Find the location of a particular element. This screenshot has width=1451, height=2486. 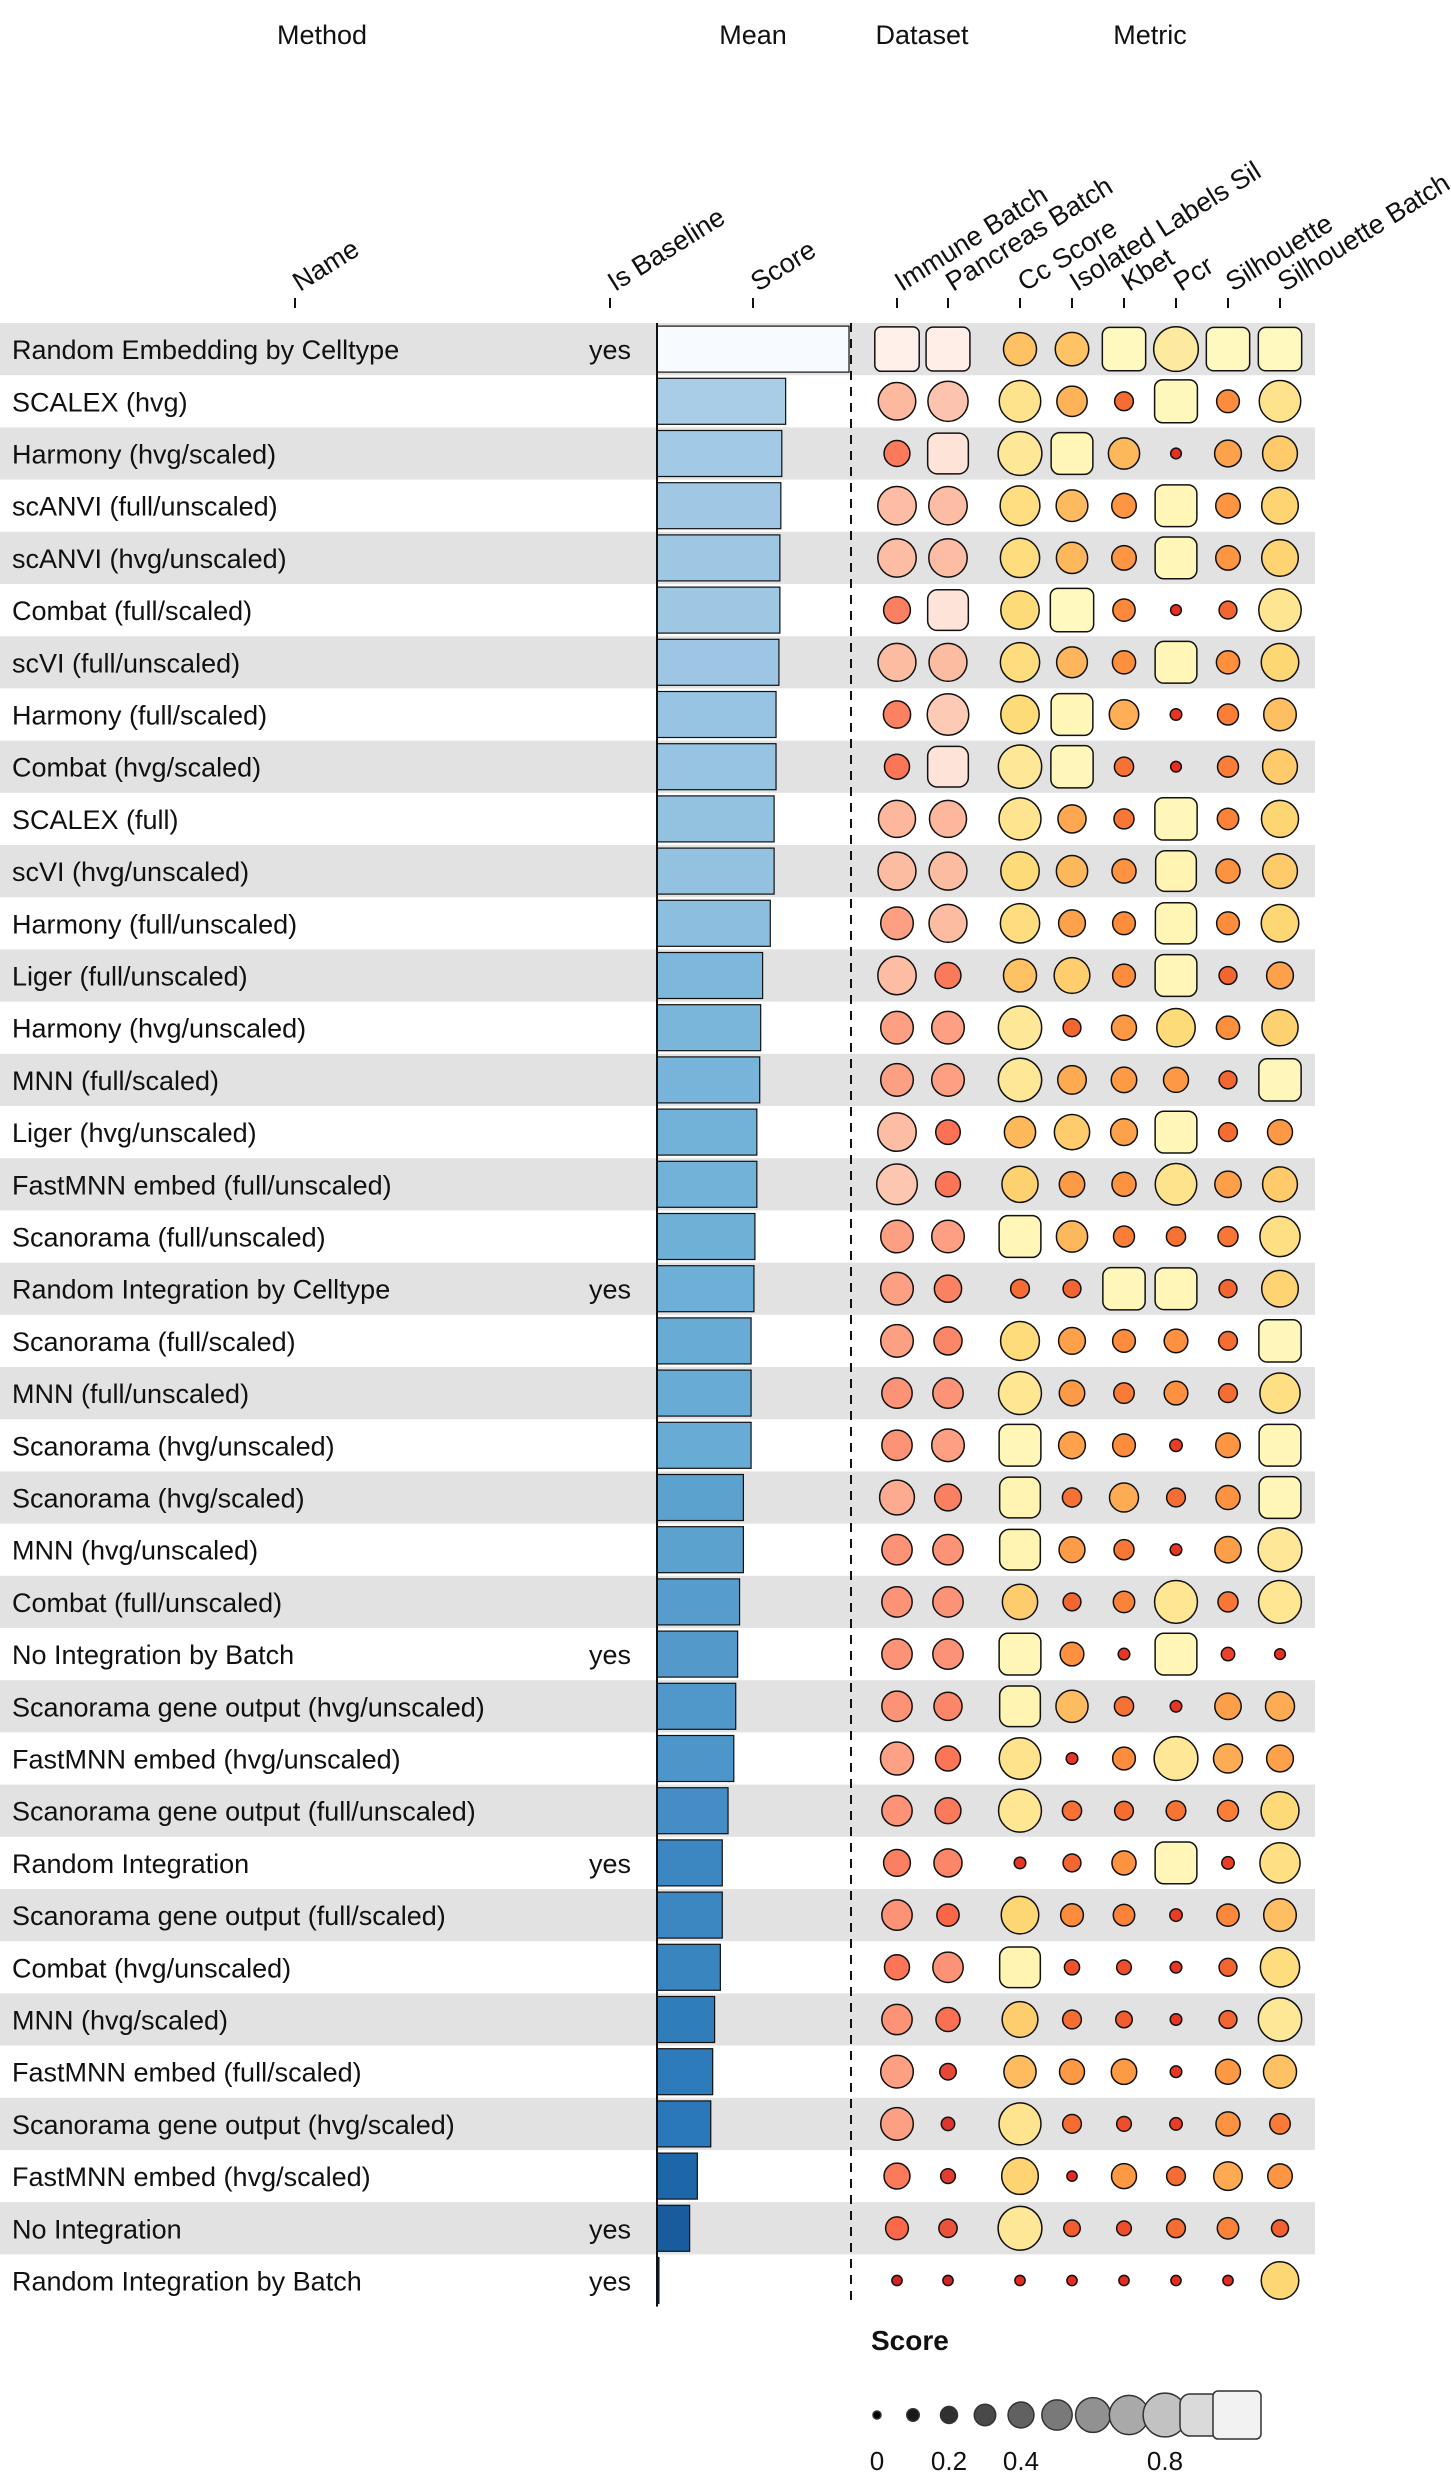

method-name: Random Integration by Batch is located at coordinates (187, 2282).